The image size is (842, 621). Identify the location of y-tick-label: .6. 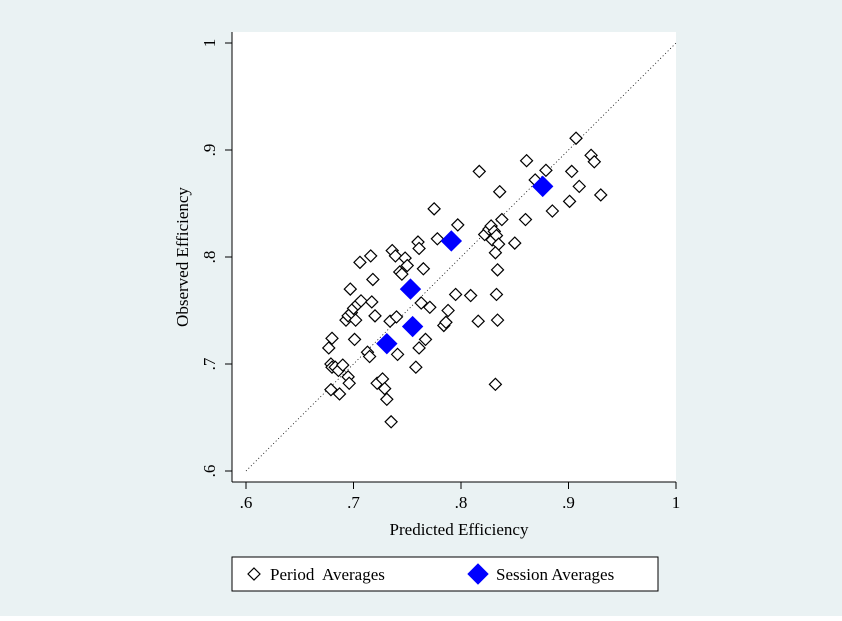
(209, 471).